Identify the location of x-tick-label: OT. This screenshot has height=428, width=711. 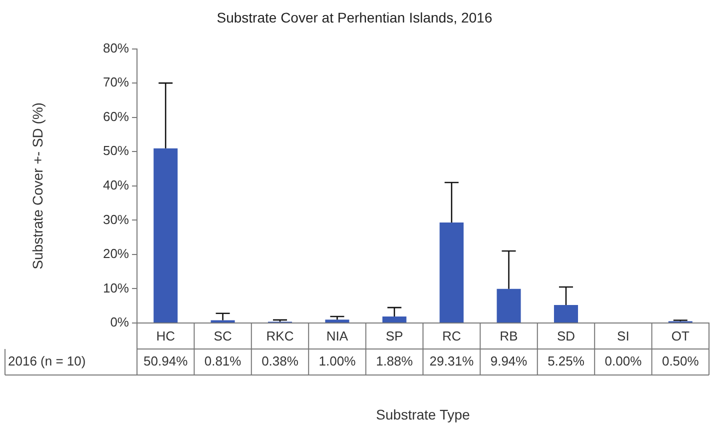
(680, 336).